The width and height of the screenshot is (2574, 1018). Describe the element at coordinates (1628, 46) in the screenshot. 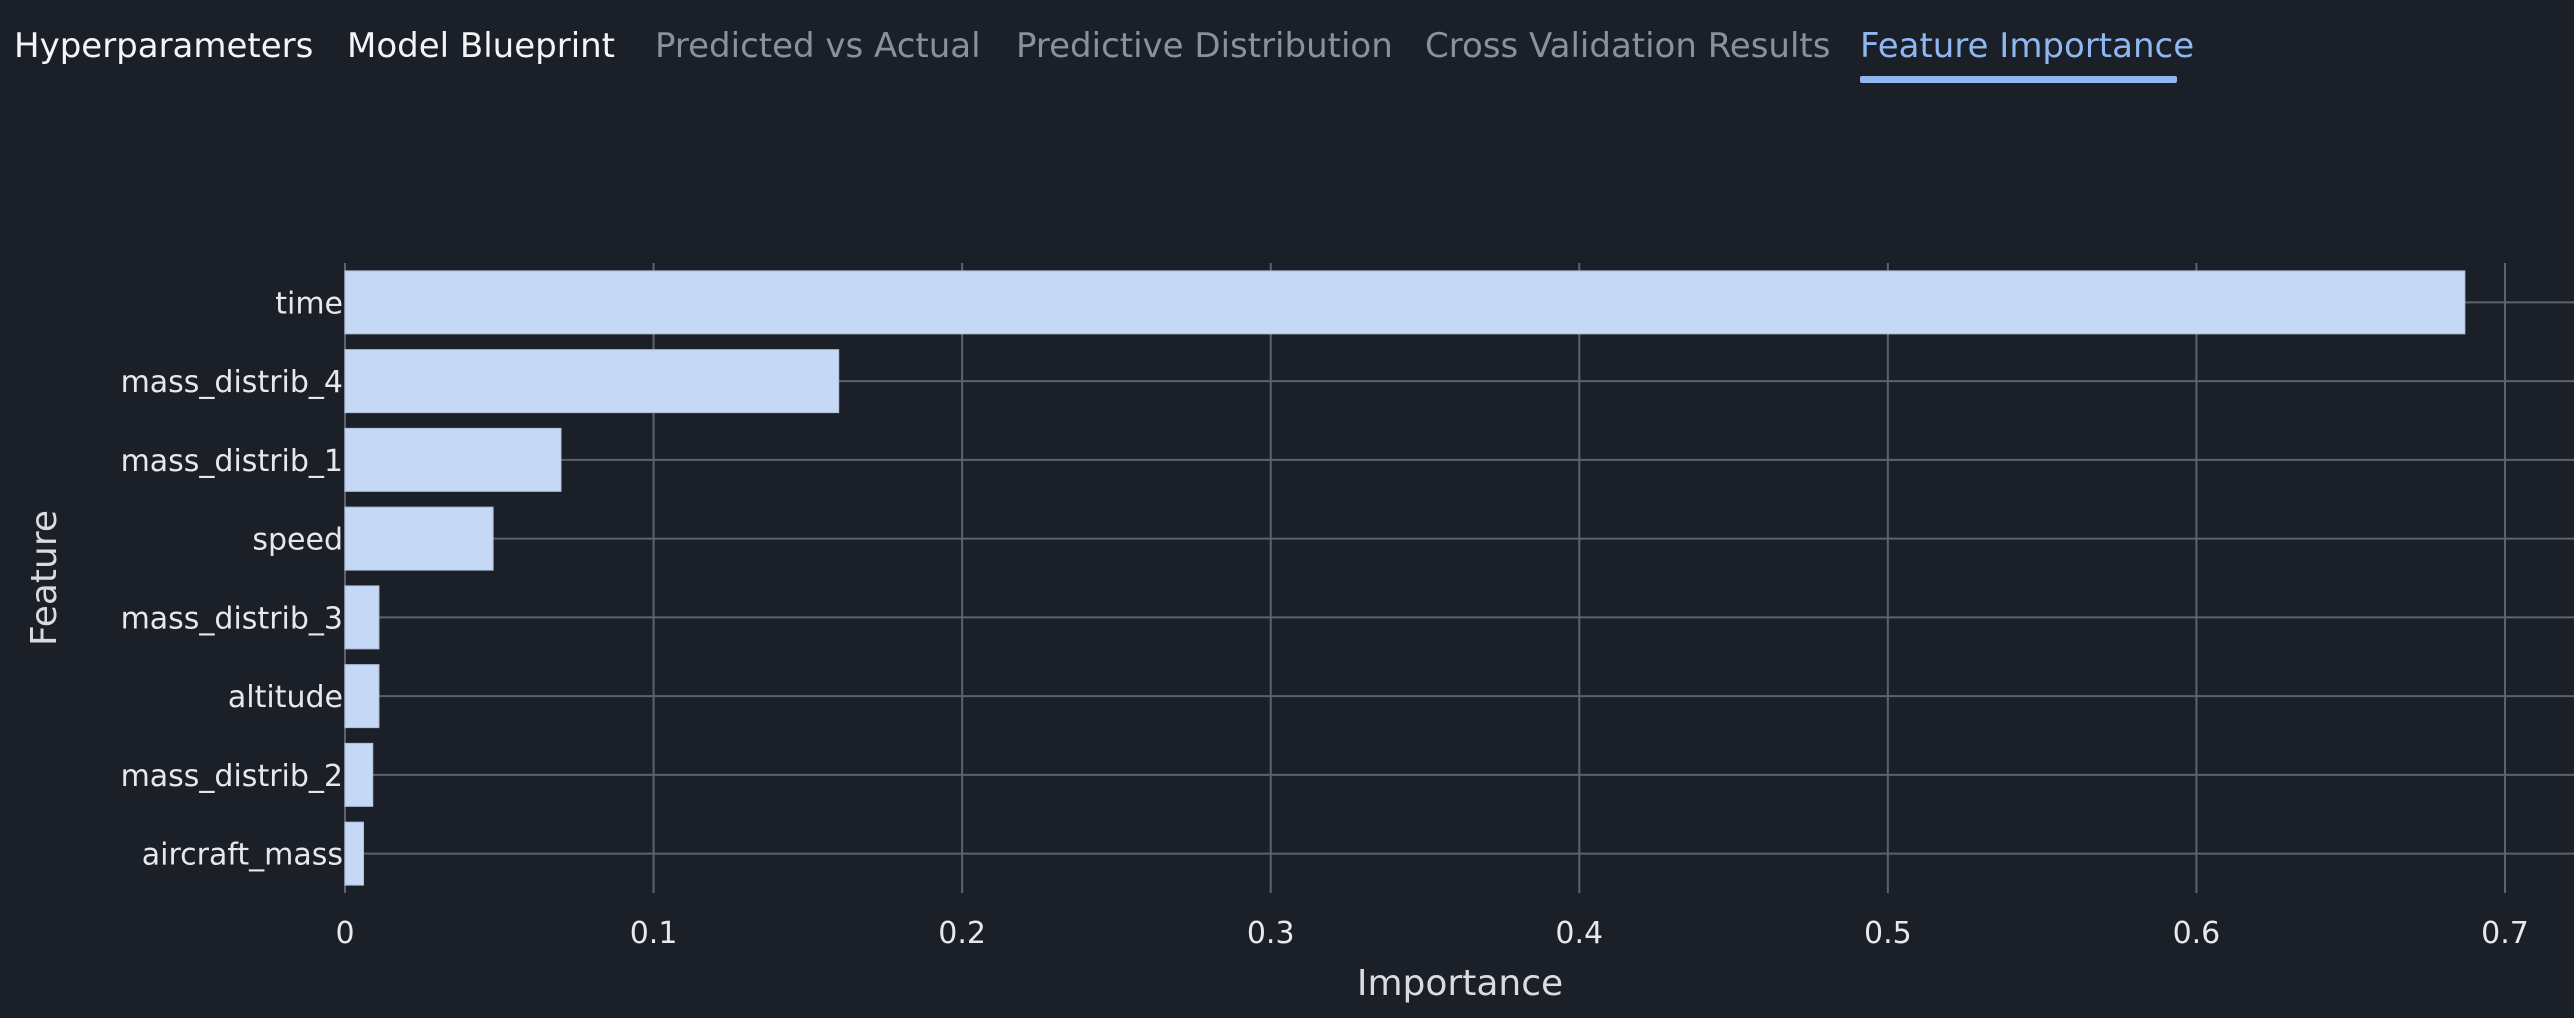

I see `tab-cross-validation-results: Cross Validation Results` at that location.